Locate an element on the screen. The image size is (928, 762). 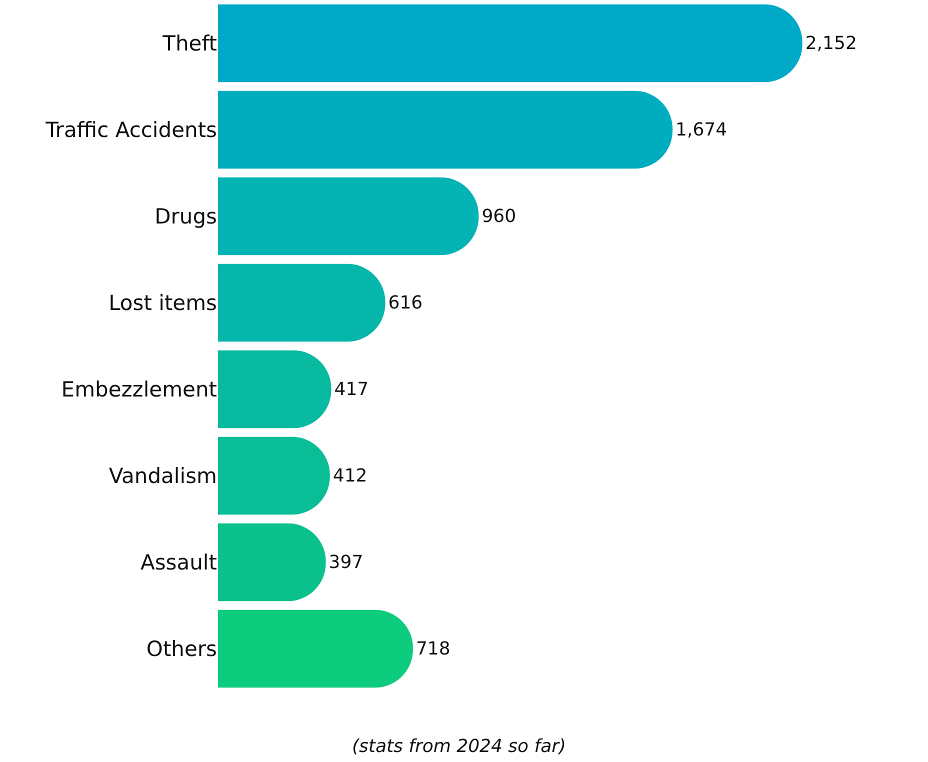
data-label: 616 is located at coordinates (405, 303).